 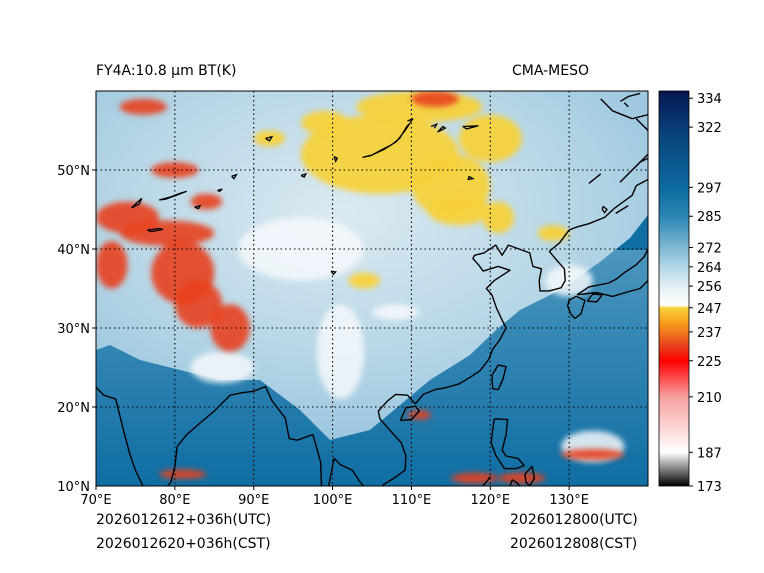 I want to click on lat-tick-label: 40°N, so click(x=73, y=250).